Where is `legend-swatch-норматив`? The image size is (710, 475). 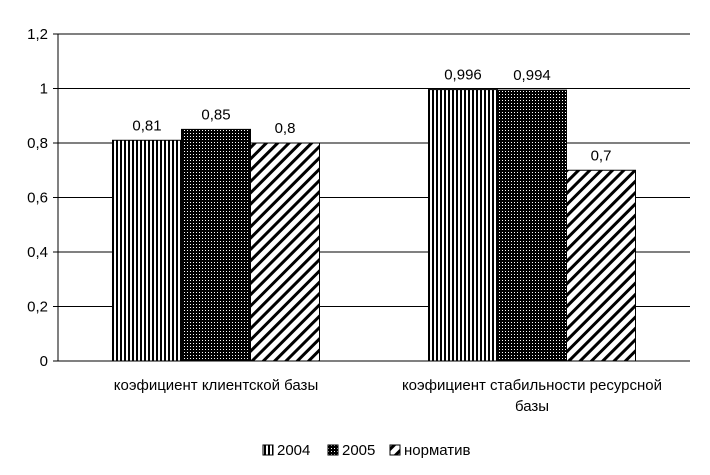 legend-swatch-норматив is located at coordinates (395, 450).